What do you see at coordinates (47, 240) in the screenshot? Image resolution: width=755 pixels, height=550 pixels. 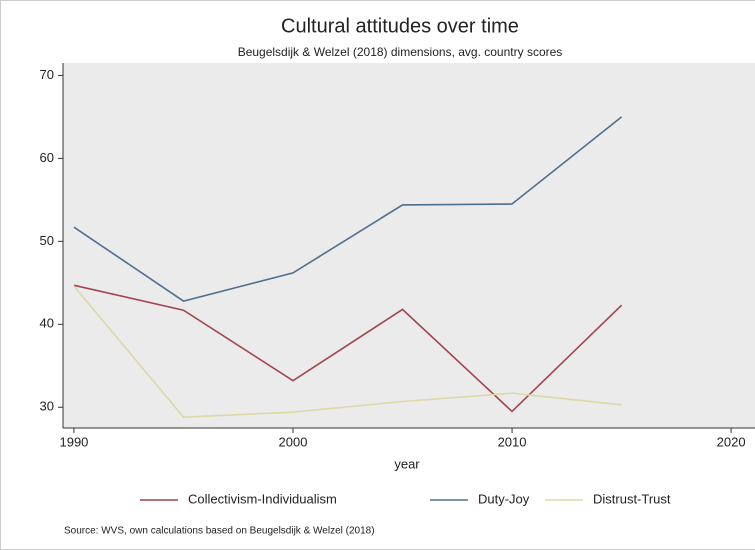 I see `y-tick-label: 50` at bounding box center [47, 240].